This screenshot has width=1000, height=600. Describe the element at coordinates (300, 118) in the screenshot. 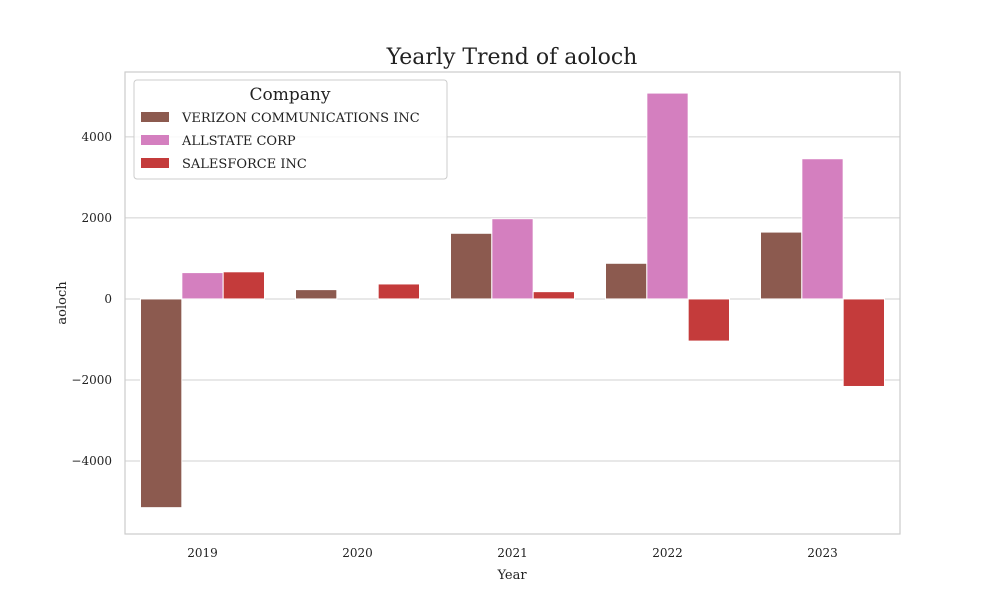

I see `legend-label: VERIZON COMMUNICATIONS INC` at that location.